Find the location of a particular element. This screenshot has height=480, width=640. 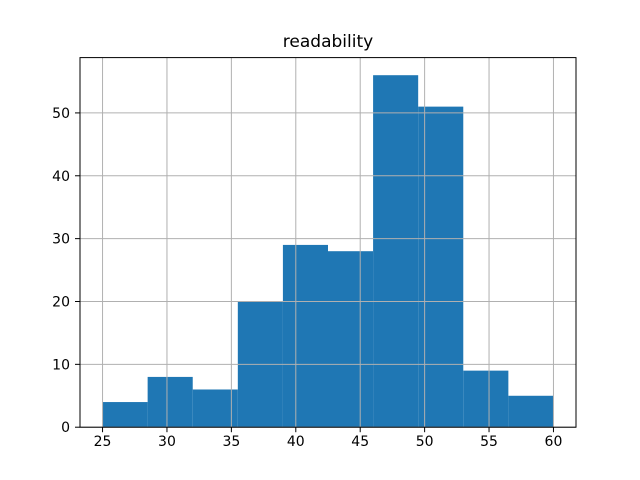

y-tick-label: 10 is located at coordinates (61, 365).